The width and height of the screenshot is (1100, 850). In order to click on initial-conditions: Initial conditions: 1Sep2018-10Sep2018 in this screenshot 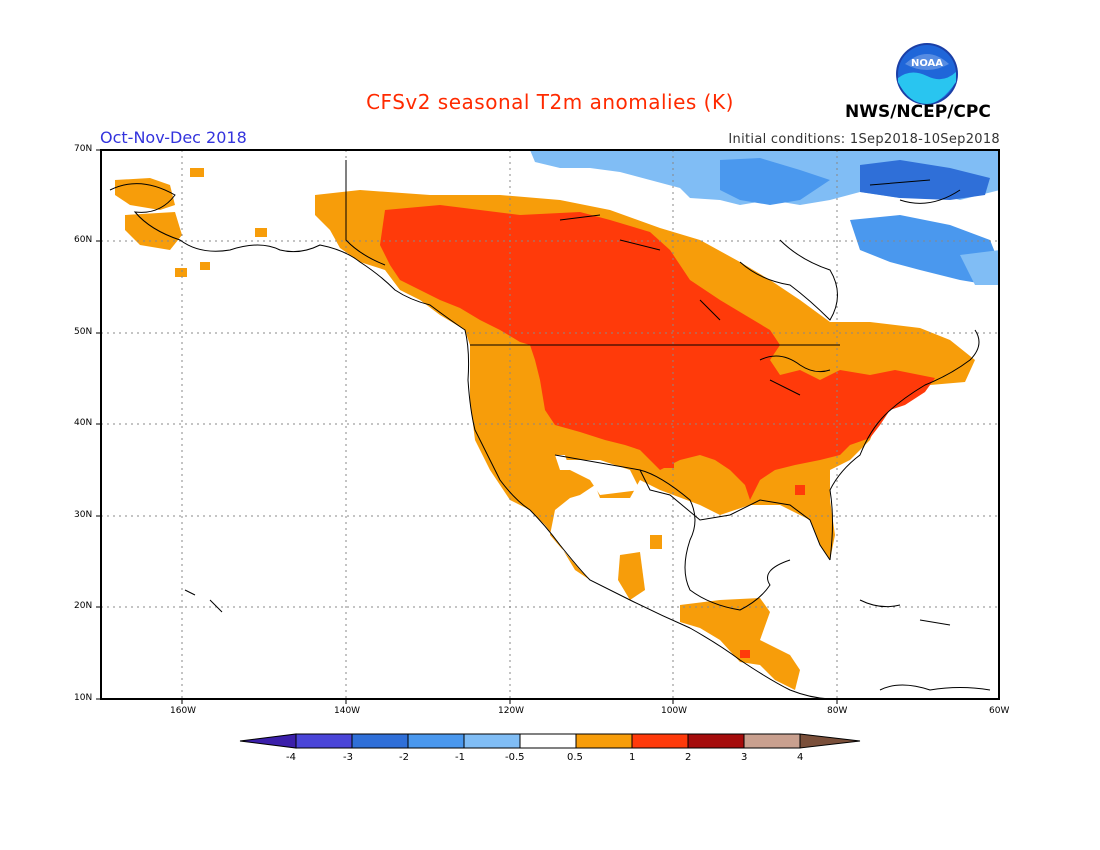, I will do `click(864, 139)`.